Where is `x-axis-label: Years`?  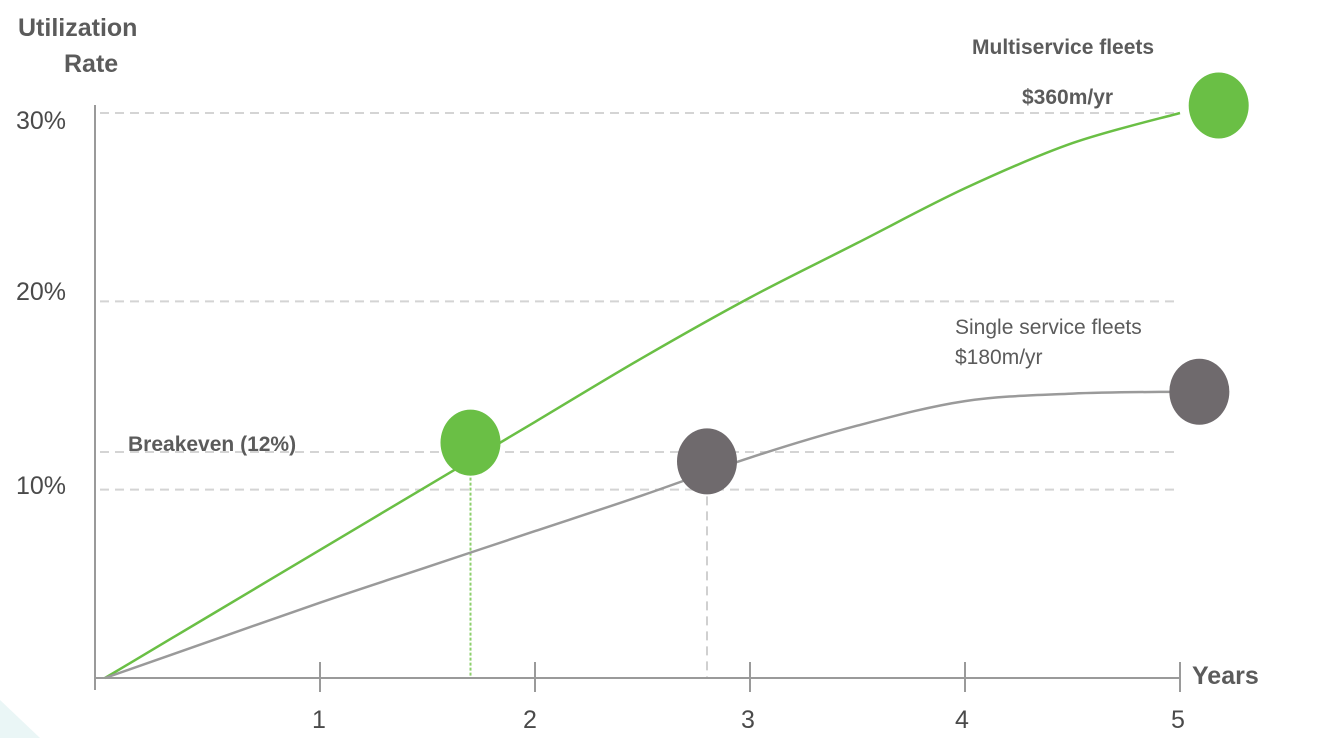 x-axis-label: Years is located at coordinates (1225, 676).